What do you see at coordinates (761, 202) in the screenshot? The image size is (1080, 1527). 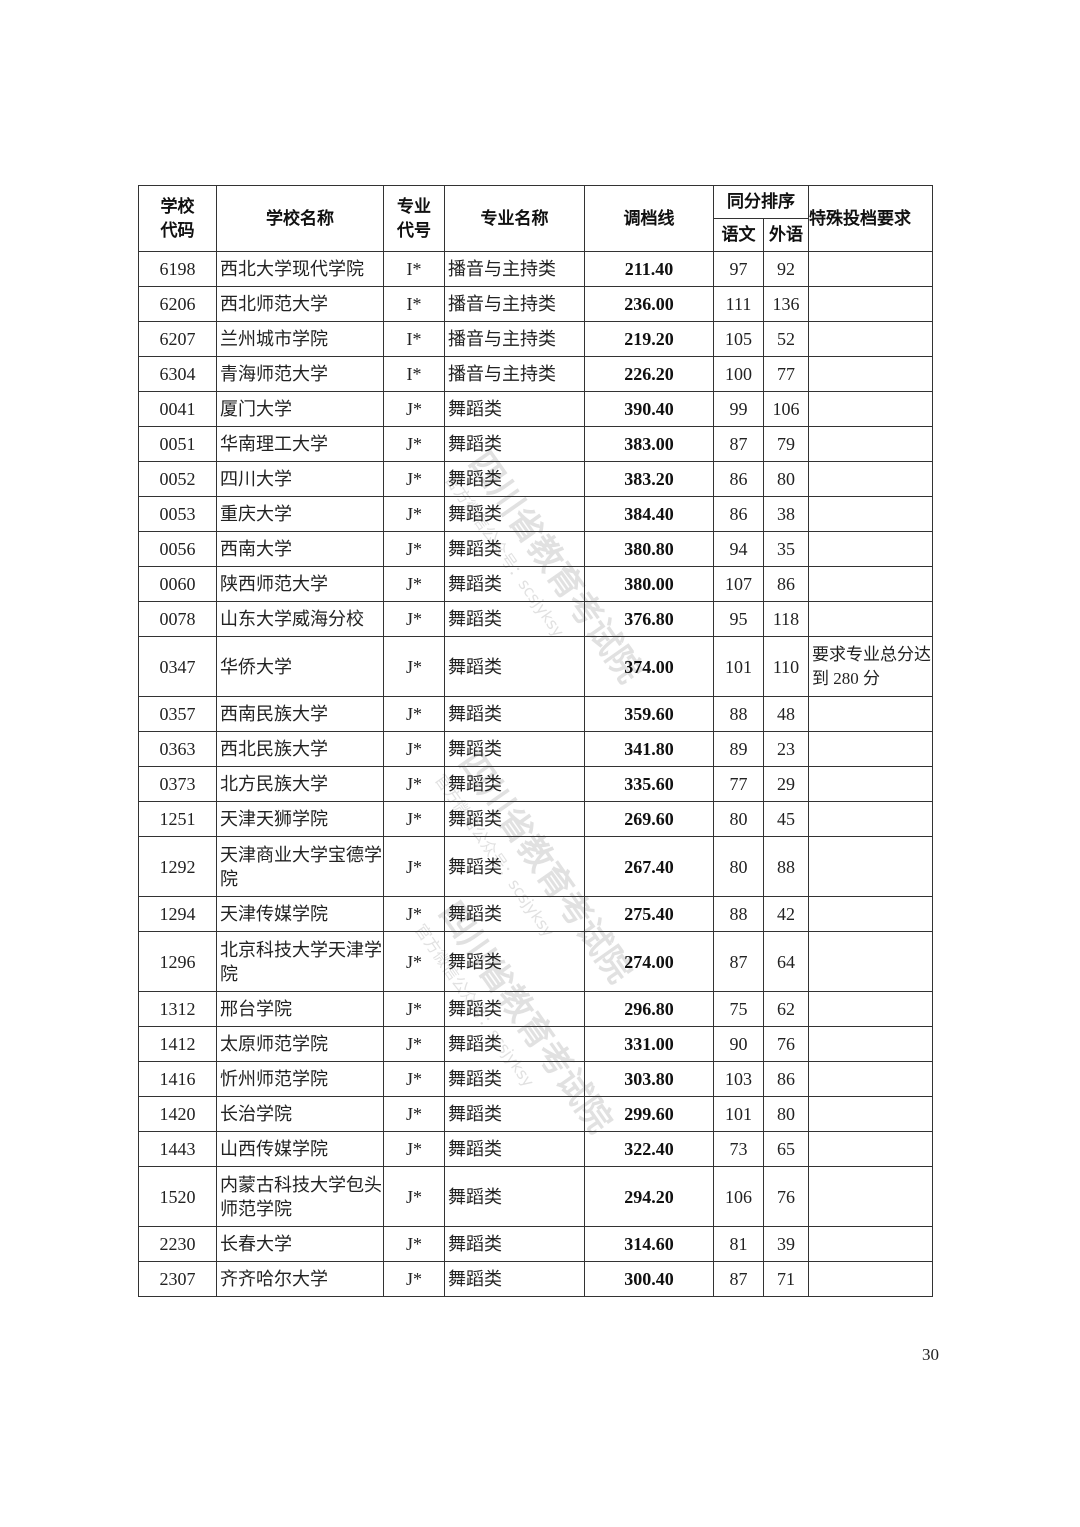 I see `header-tie-break: 同分排序` at bounding box center [761, 202].